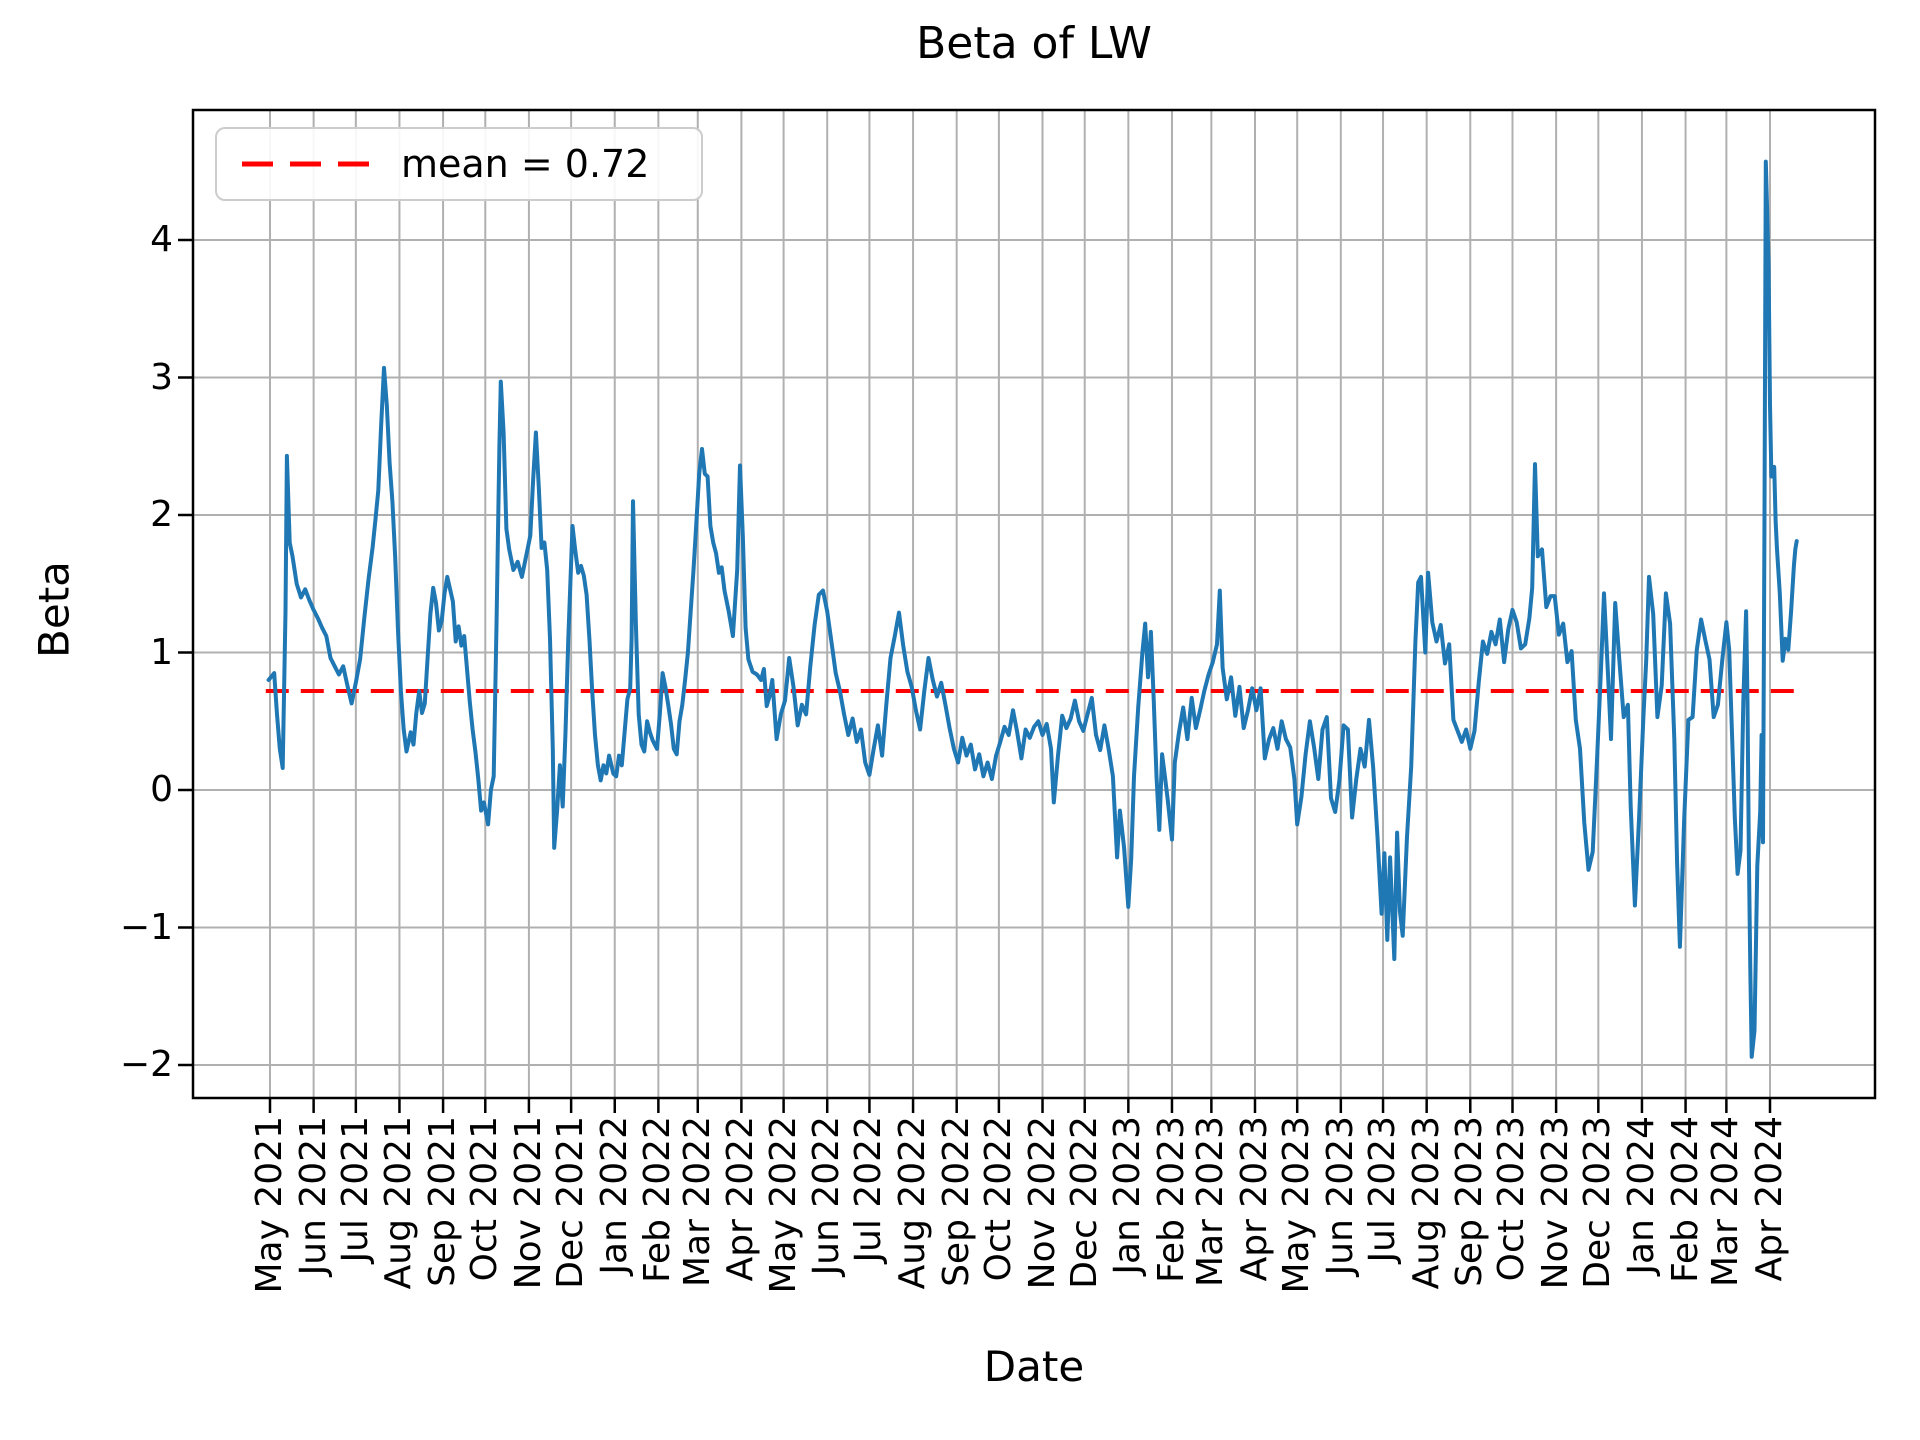 Image resolution: width=1920 pixels, height=1440 pixels. Describe the element at coordinates (1470, 1201) in the screenshot. I see `x-tick-label: Sep 2023` at that location.